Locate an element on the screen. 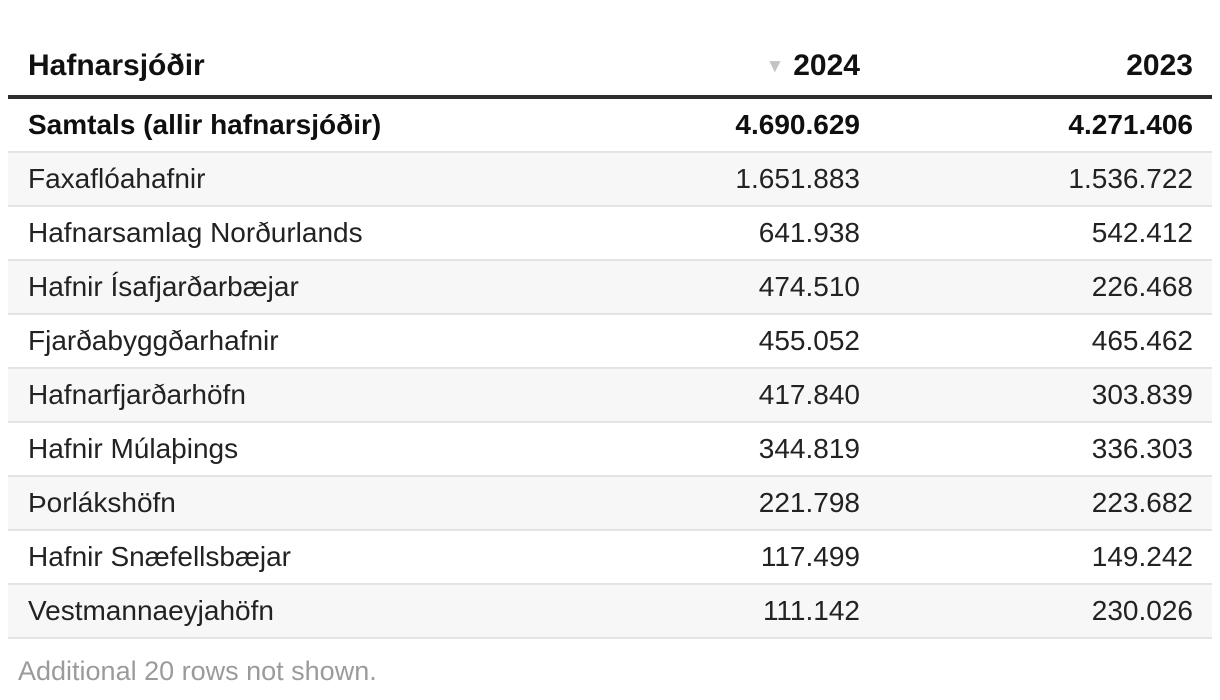  row-value-2024: 4.690.629 is located at coordinates (797, 124).